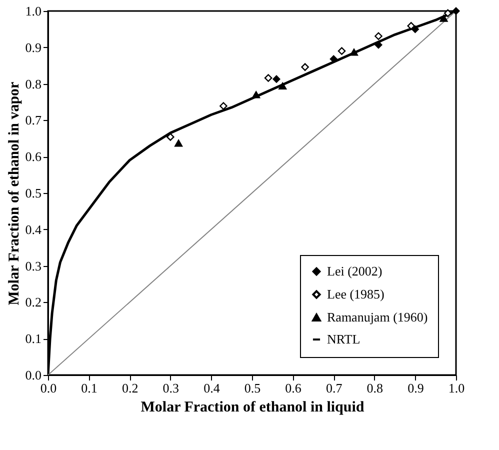 This screenshot has width=499, height=450. I want to click on legend-label: Lei (2002), so click(354, 271).